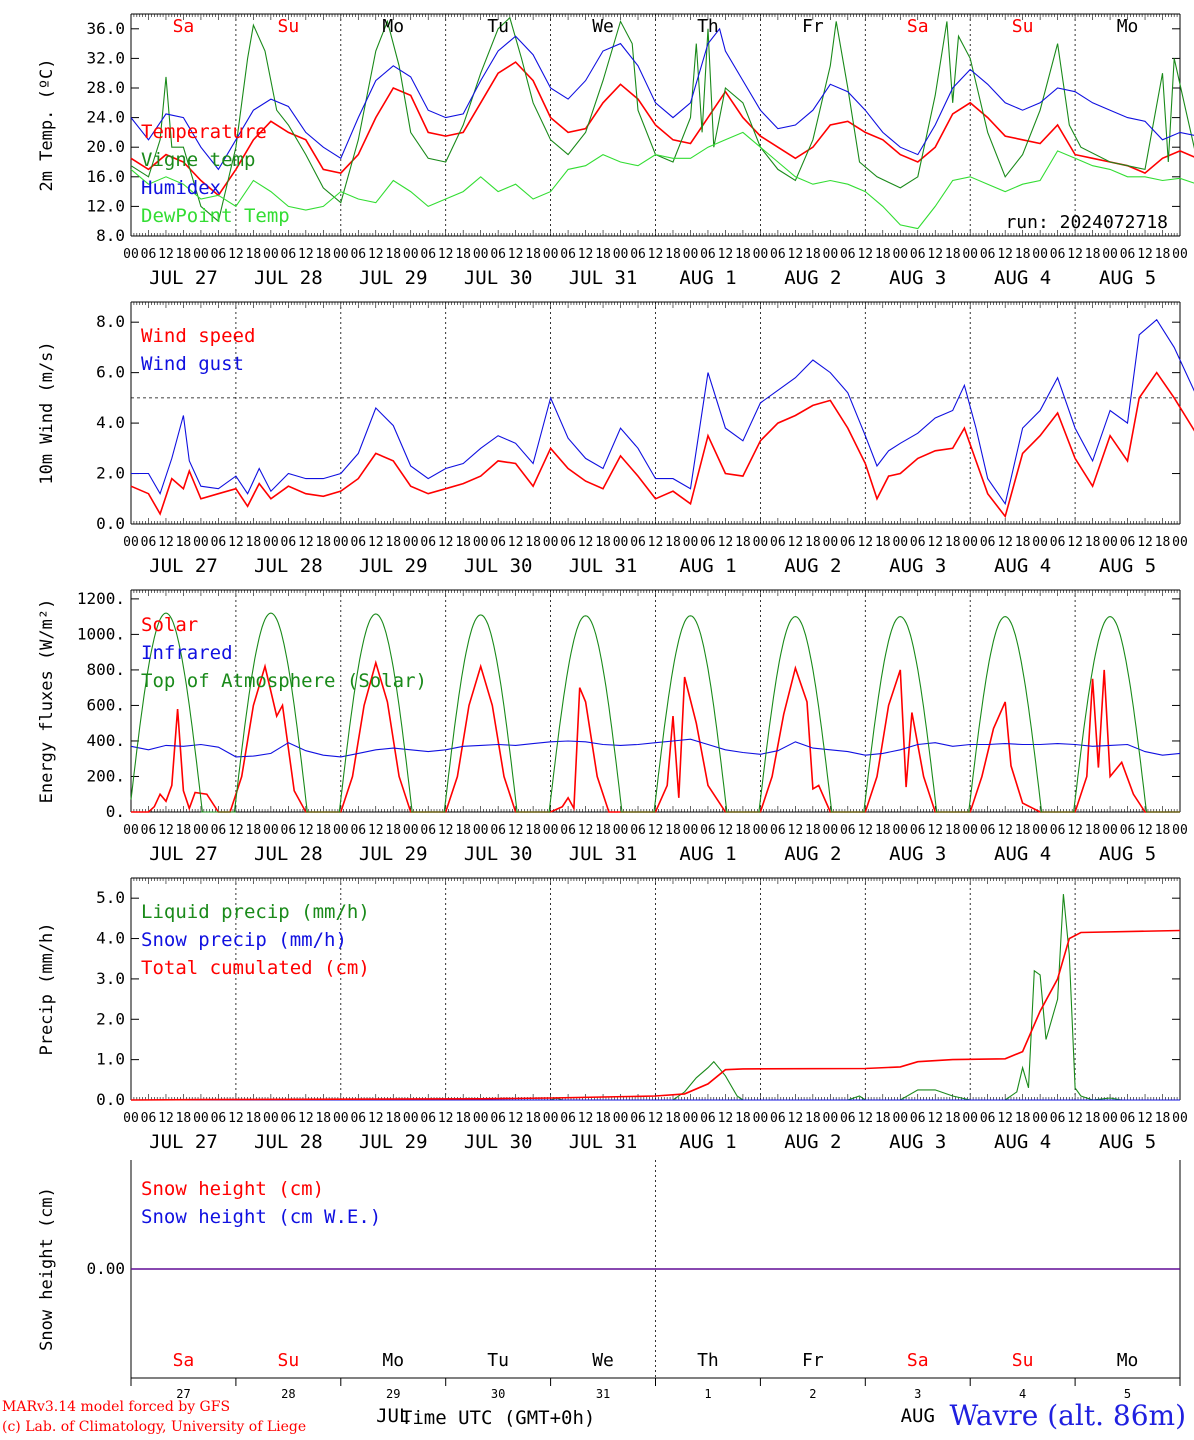 The height and width of the screenshot is (1440, 1194). I want to click on series-liquid-precip-mm-h, so click(655, 997).